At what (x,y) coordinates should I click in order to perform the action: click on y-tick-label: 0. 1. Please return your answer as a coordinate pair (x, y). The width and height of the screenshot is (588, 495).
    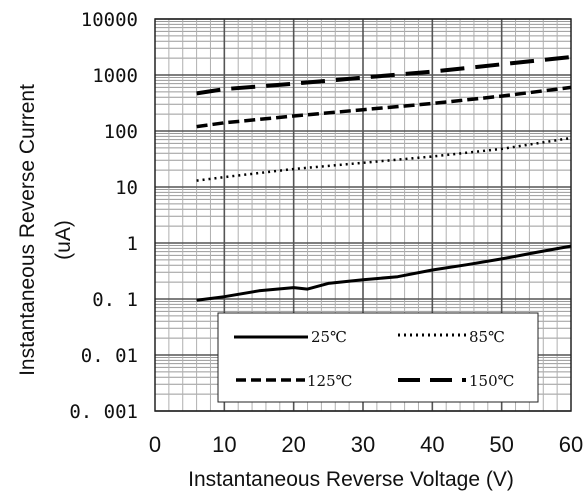
    Looking at the image, I should click on (115, 300).